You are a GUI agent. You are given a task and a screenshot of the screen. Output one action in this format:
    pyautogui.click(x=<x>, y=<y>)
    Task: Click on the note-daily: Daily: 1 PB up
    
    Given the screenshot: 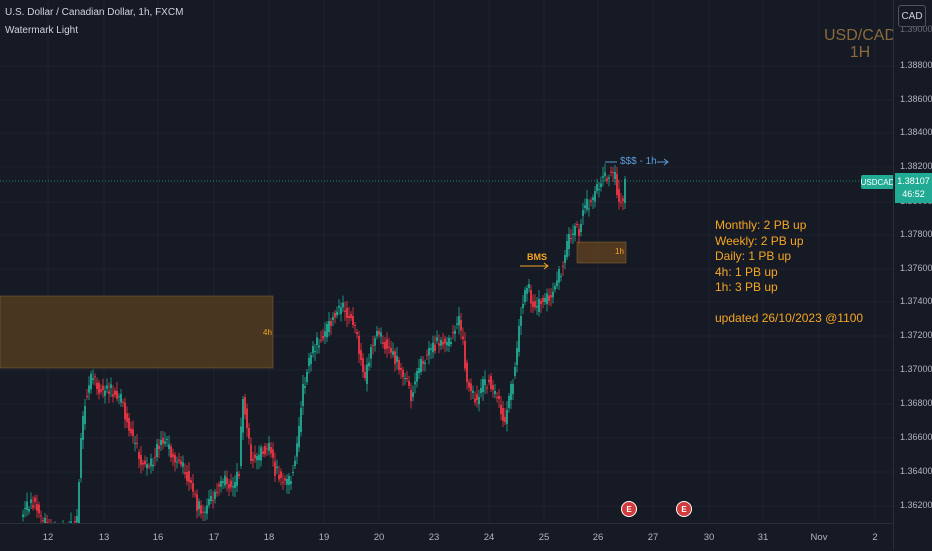 What is the action you would take?
    pyautogui.click(x=753, y=256)
    